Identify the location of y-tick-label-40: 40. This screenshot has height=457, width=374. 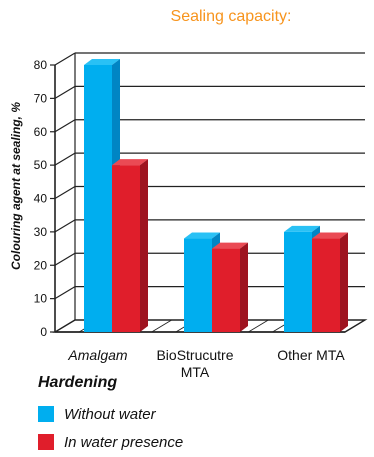
(41, 199).